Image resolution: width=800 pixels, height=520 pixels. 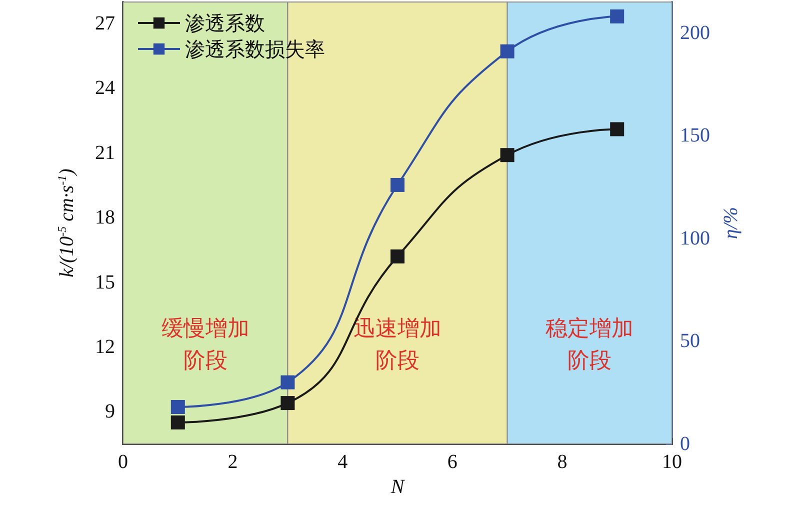 What do you see at coordinates (590, 345) in the screenshot?
I see `band-label: 稳定增加阶段` at bounding box center [590, 345].